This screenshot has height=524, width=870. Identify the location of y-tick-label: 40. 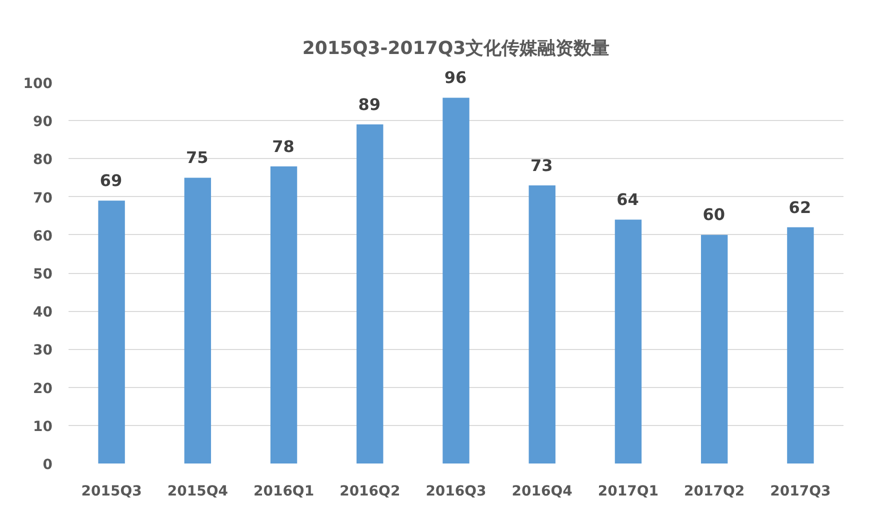
(43, 312).